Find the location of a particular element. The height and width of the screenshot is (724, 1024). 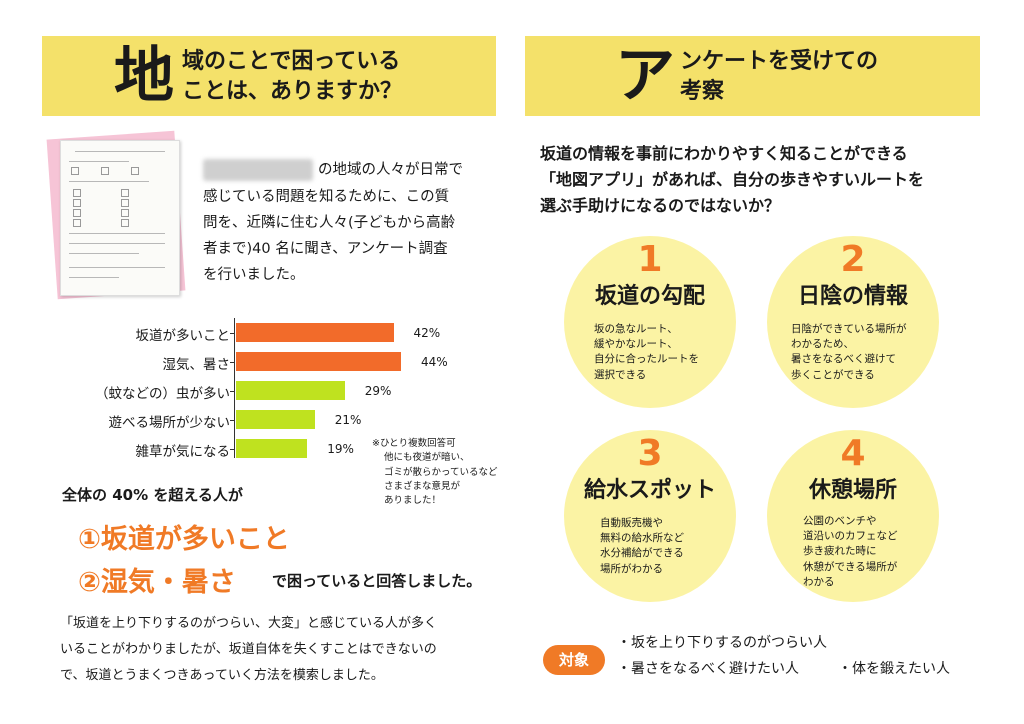

right-header-initial: ア is located at coordinates (645, 76).